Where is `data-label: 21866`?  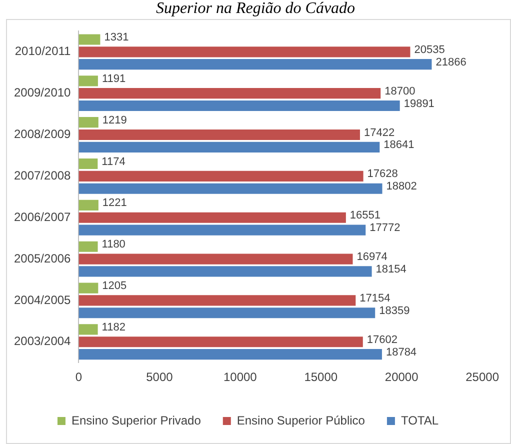
data-label: 21866 is located at coordinates (451, 62).